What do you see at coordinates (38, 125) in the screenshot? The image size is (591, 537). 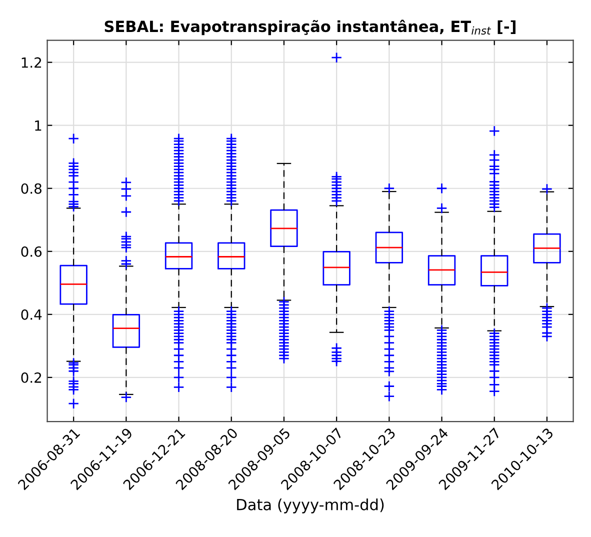 I see `y-tick-label: 1` at bounding box center [38, 125].